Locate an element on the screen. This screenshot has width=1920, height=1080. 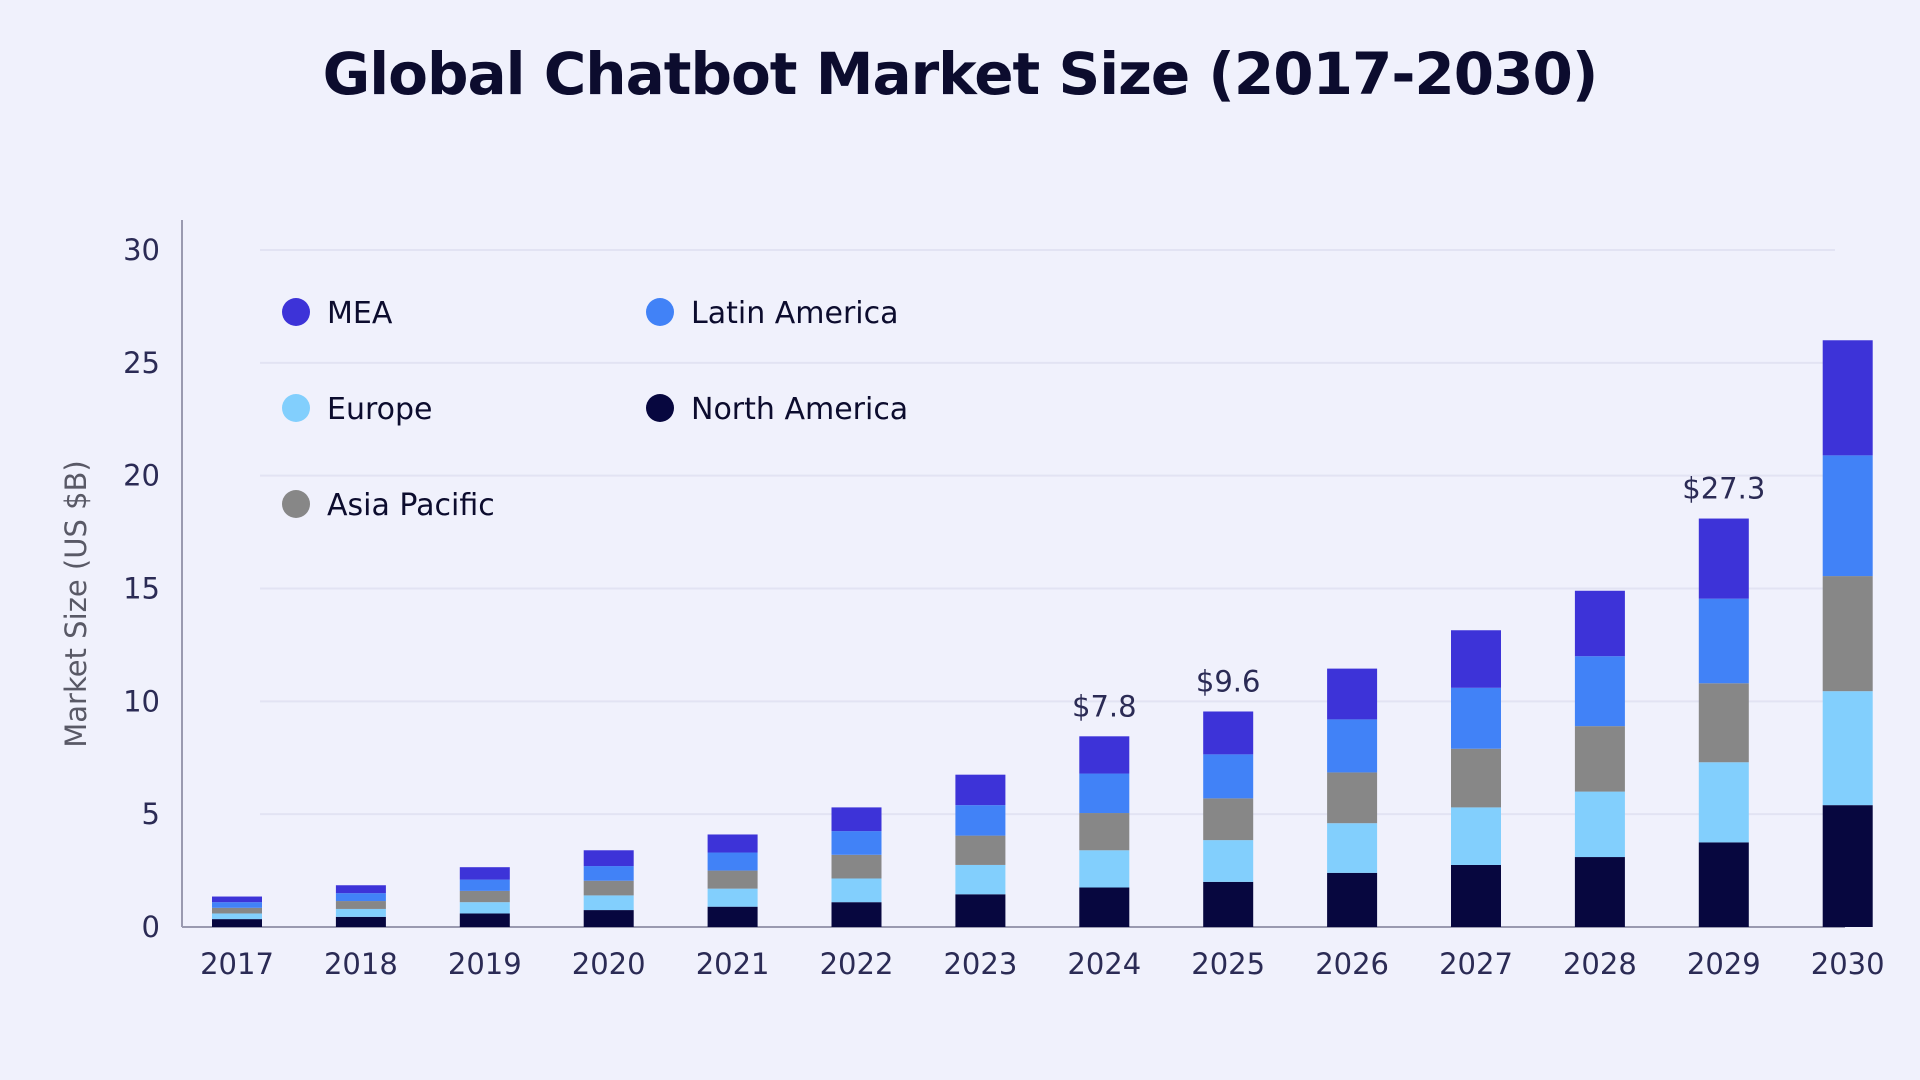
bar-north-america-2030 is located at coordinates (1847, 866).